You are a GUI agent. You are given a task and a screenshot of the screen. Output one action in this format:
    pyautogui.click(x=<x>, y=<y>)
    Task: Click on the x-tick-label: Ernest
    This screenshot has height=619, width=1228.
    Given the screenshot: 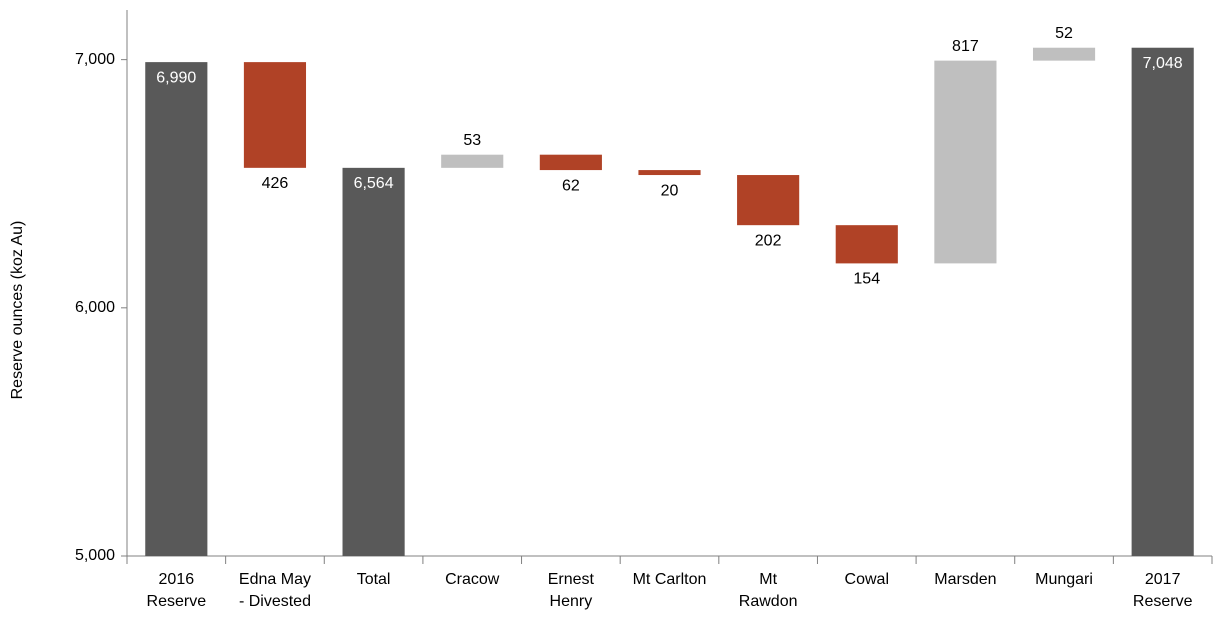 What is the action you would take?
    pyautogui.click(x=571, y=579)
    